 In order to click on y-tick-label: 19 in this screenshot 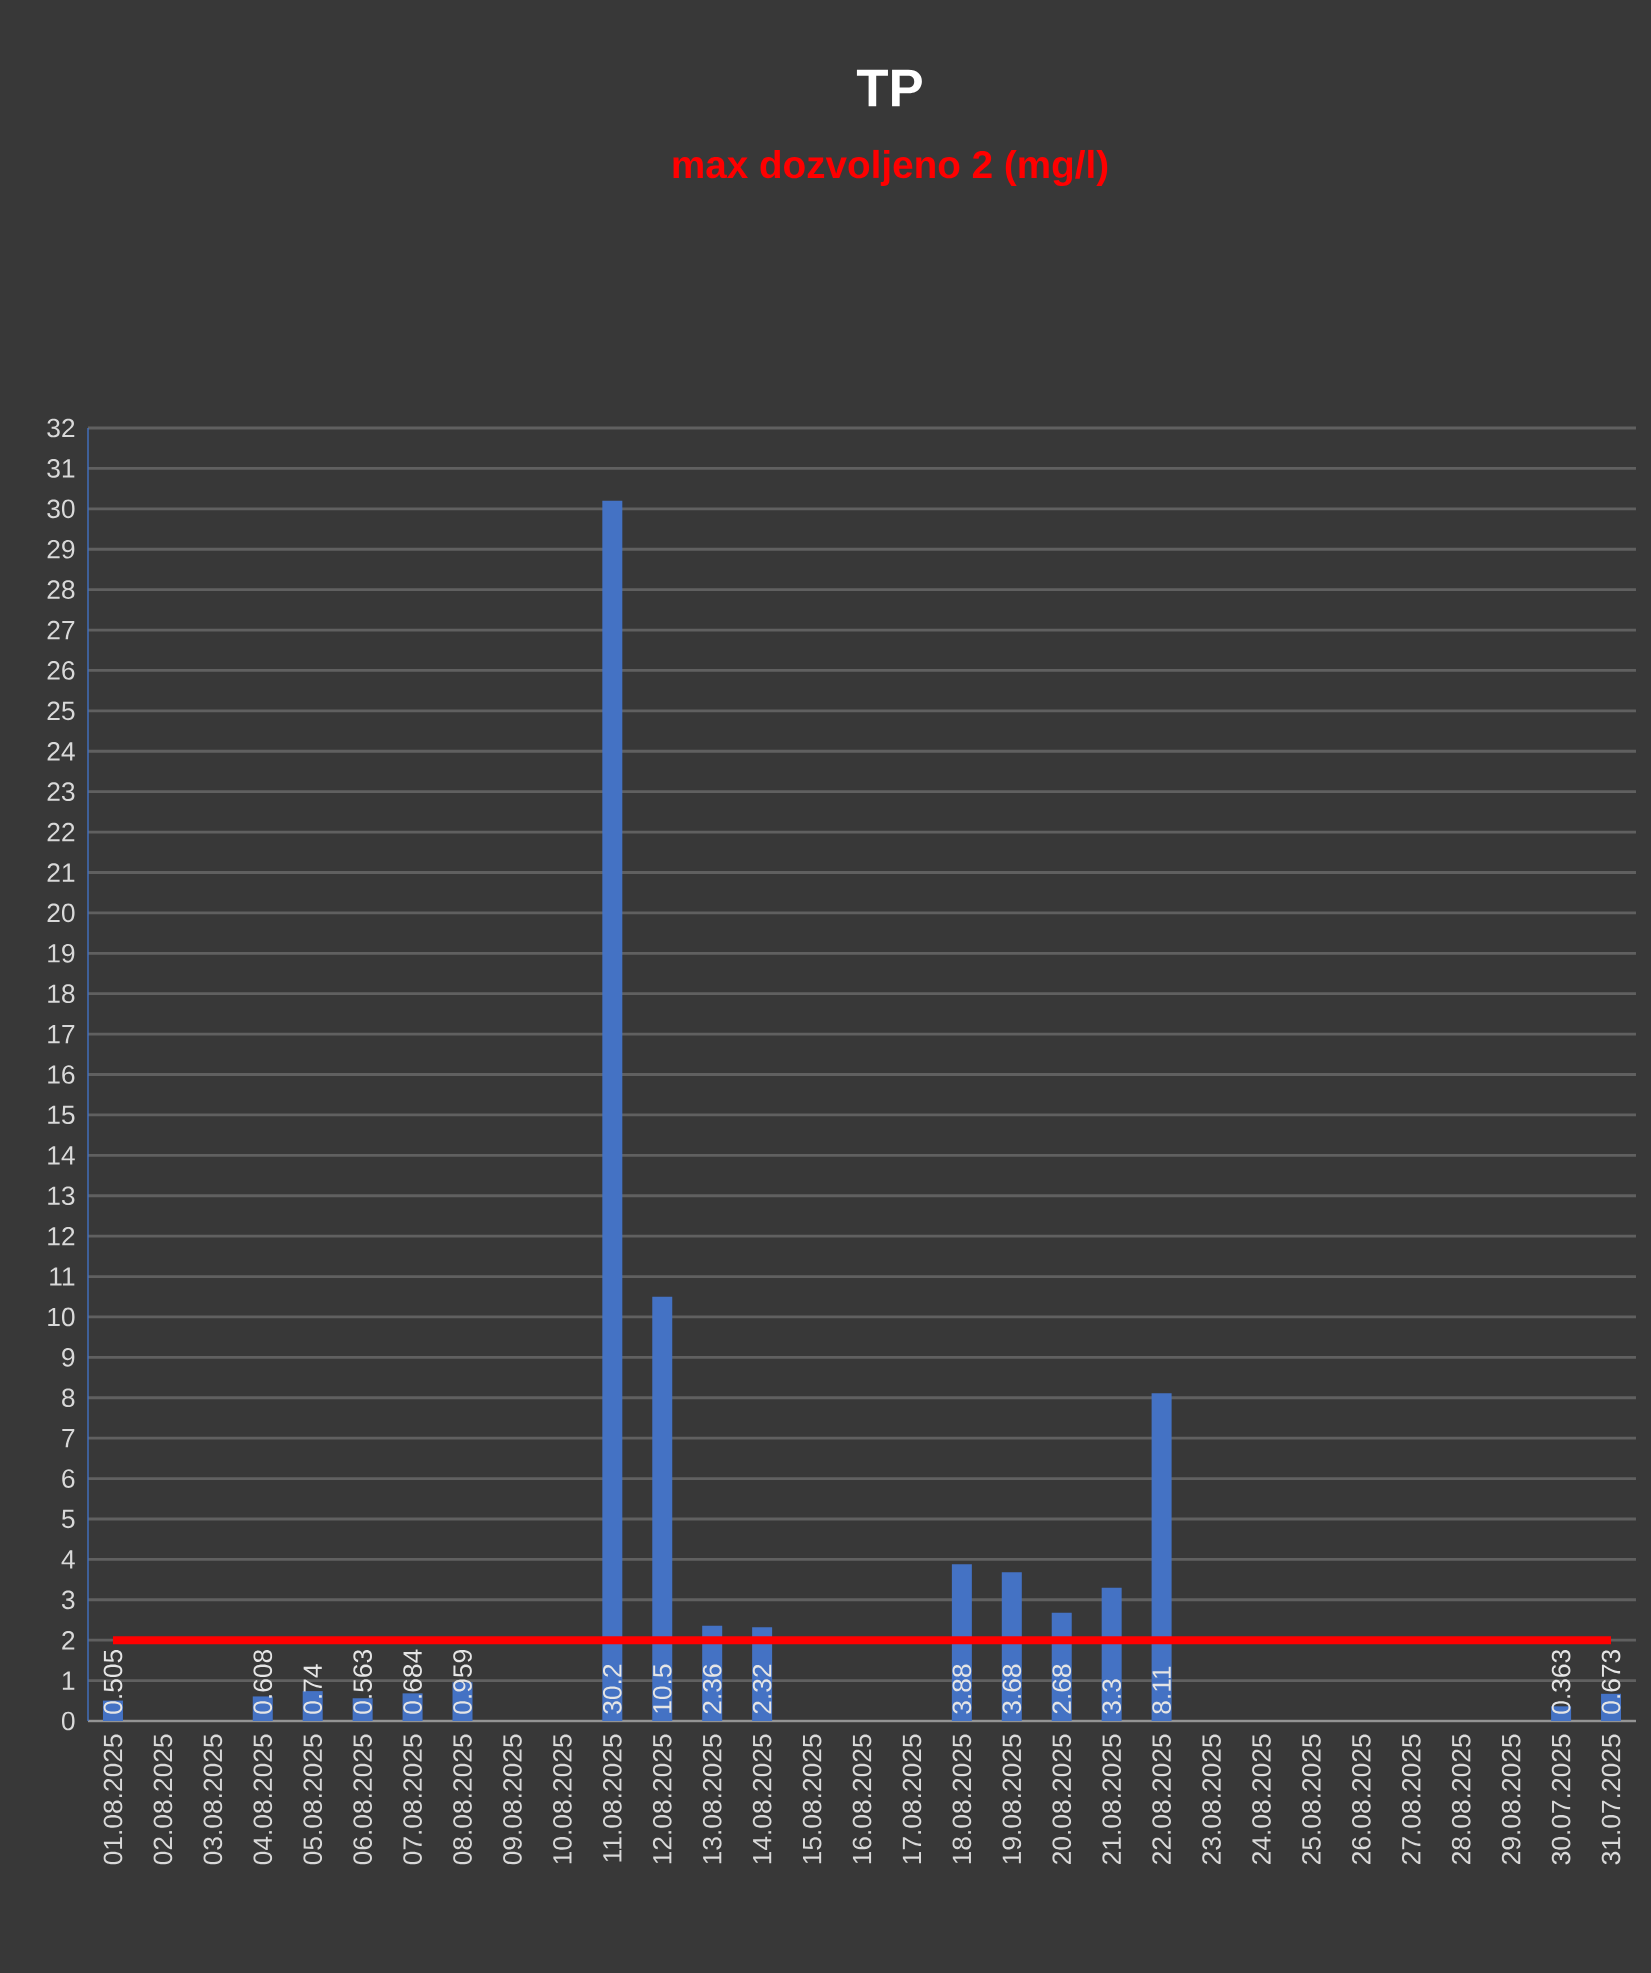, I will do `click(61, 953)`.